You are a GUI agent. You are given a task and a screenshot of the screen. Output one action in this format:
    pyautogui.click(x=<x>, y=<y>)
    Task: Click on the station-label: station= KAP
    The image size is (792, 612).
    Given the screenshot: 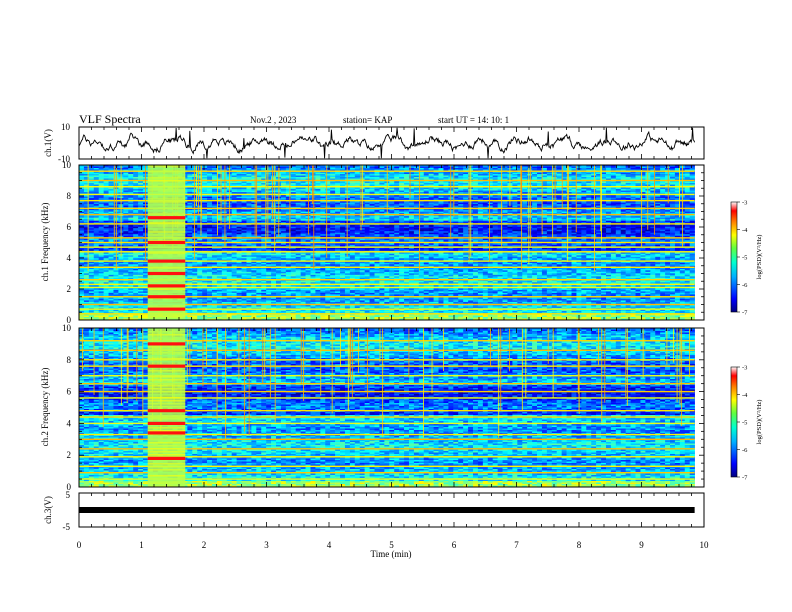 What is the action you would take?
    pyautogui.click(x=367, y=120)
    